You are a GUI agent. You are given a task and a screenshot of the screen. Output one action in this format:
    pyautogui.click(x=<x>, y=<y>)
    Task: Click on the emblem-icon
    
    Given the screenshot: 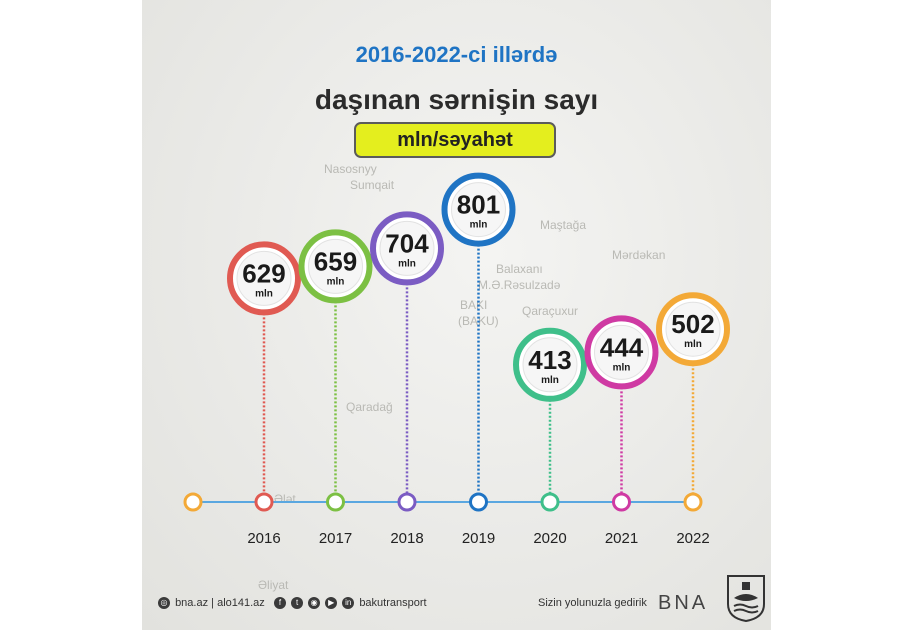 What is the action you would take?
    pyautogui.click(x=746, y=598)
    